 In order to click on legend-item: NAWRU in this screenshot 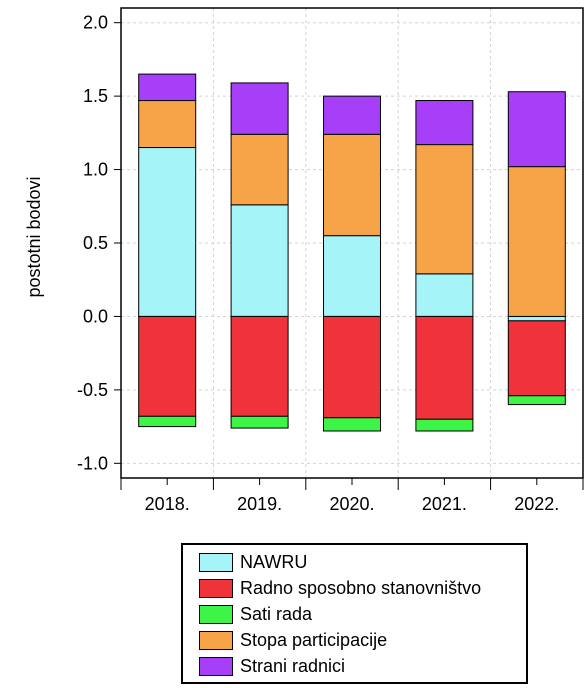, I will do `click(253, 562)`.